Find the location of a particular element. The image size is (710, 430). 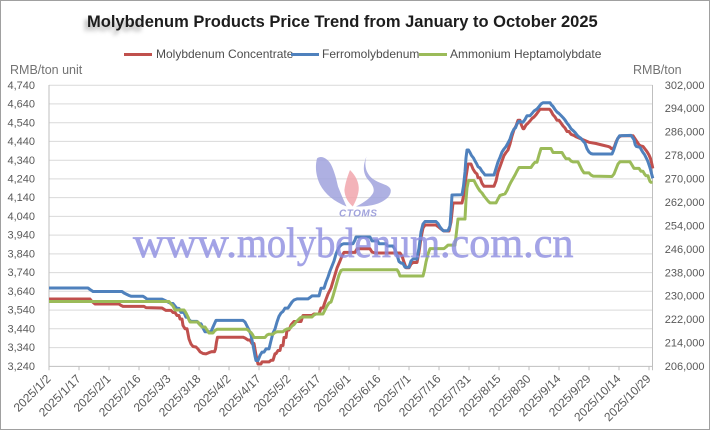

svg-text: RMB/ton unit is located at coordinates (46, 70).